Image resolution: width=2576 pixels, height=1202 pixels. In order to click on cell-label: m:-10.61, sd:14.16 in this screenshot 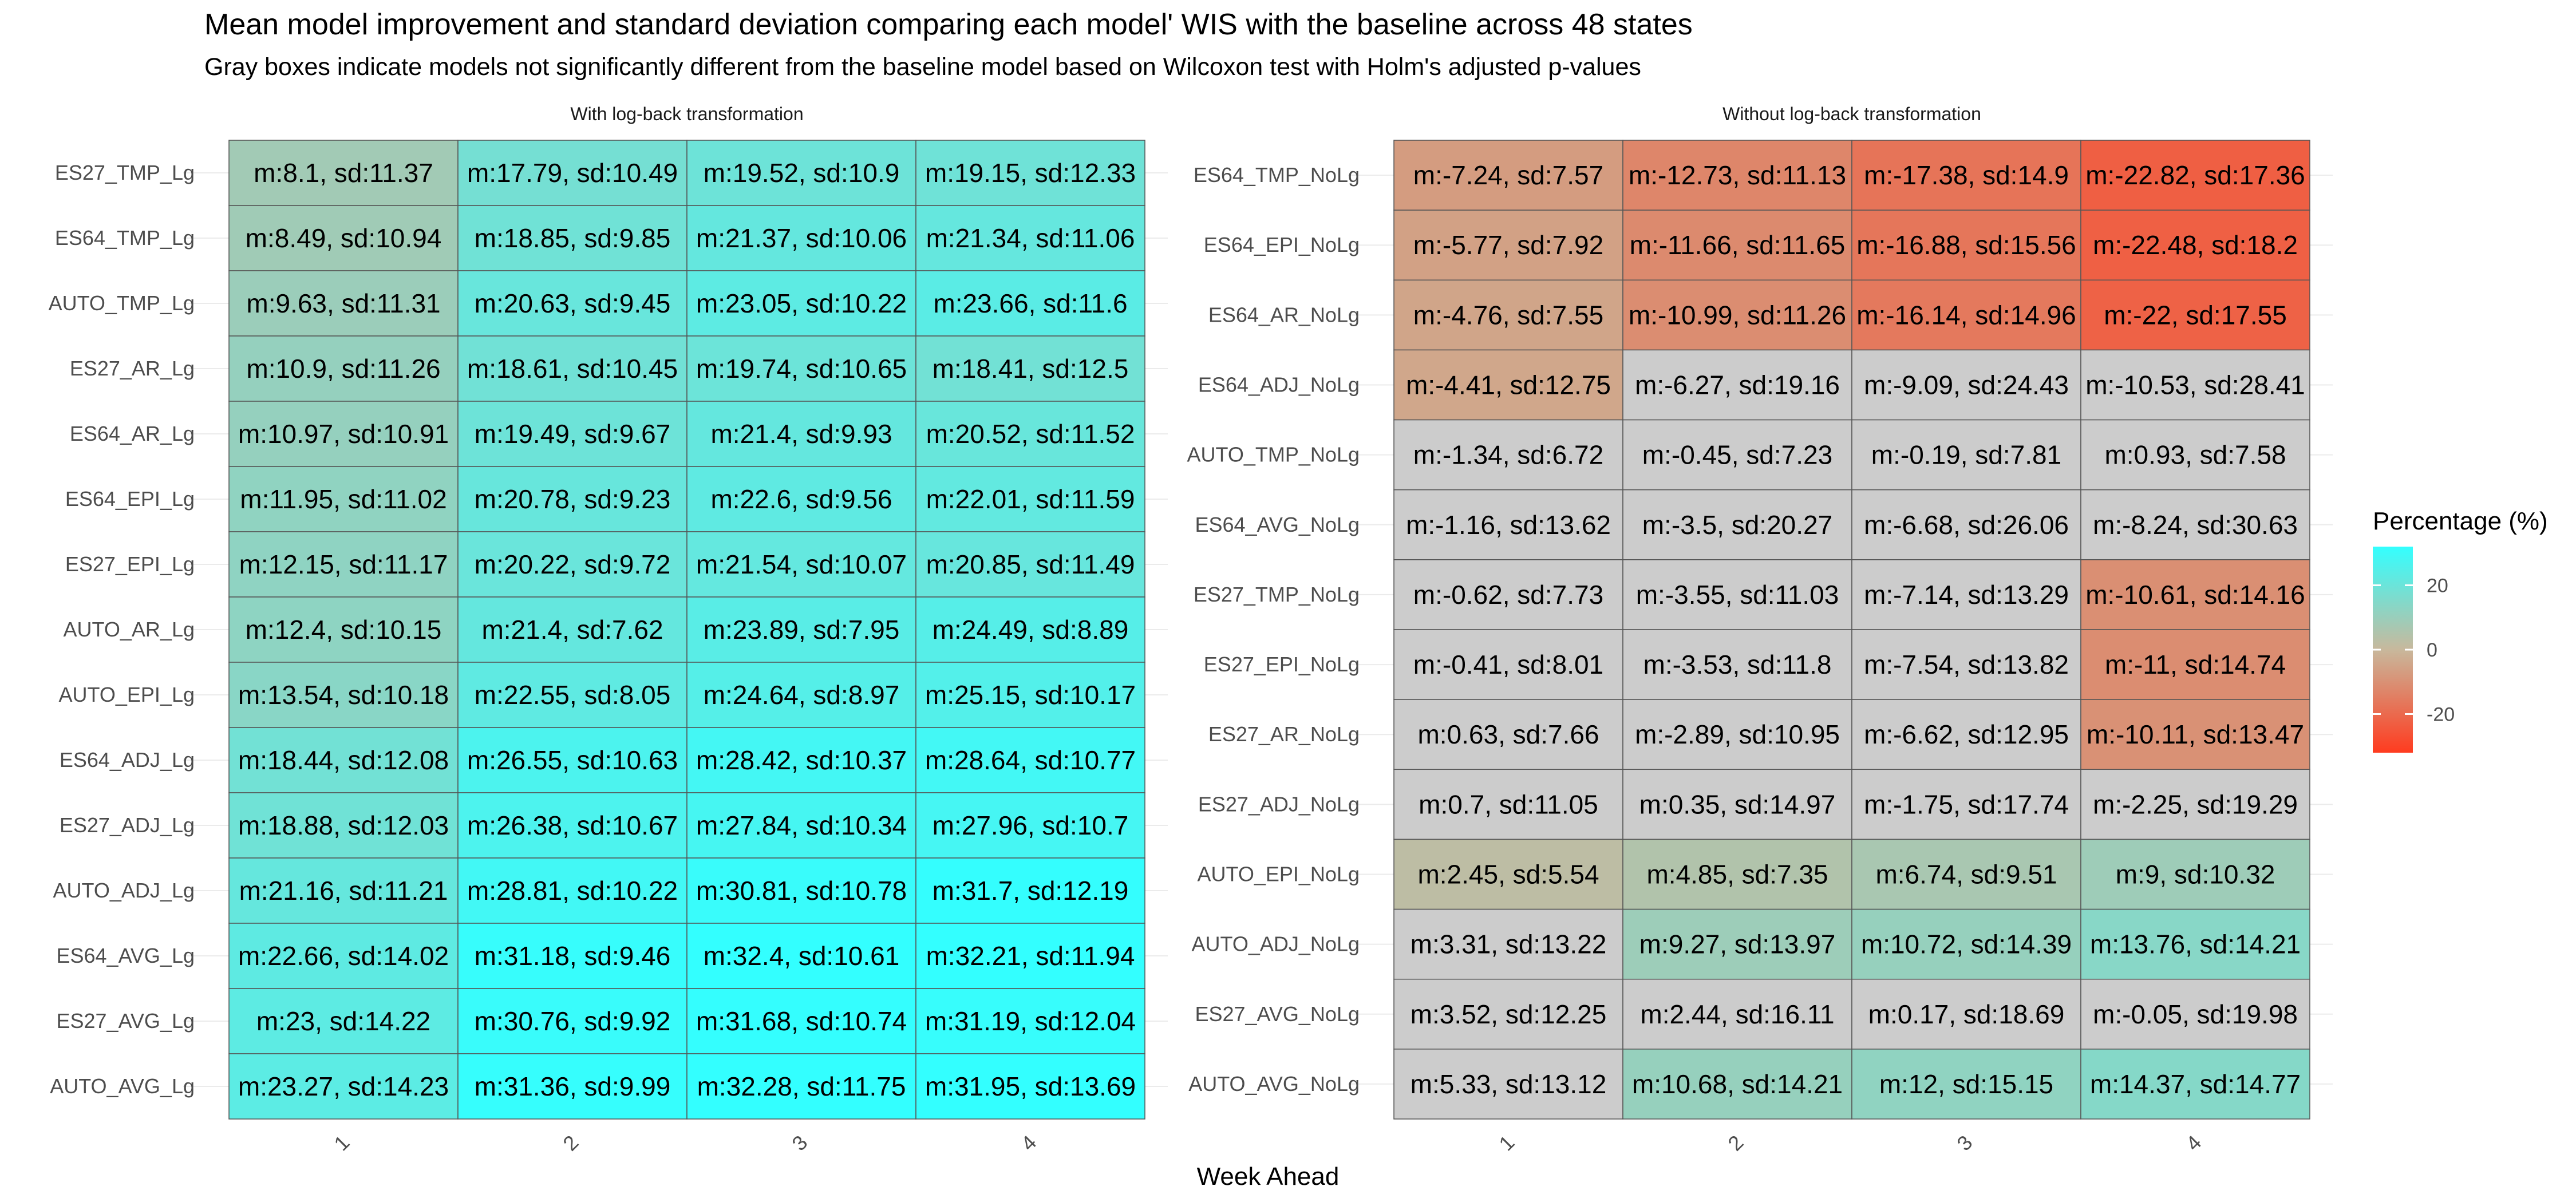, I will do `click(2195, 595)`.